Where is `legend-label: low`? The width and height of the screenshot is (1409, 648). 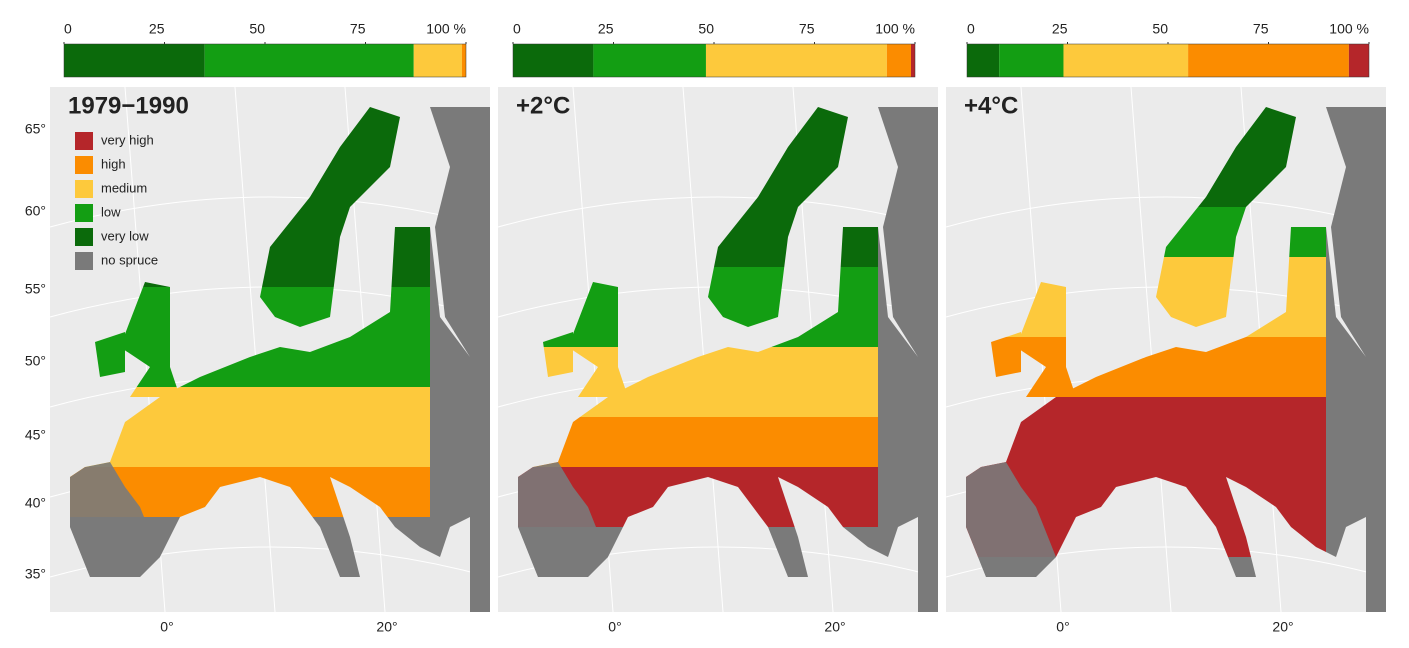
legend-label: low is located at coordinates (111, 211).